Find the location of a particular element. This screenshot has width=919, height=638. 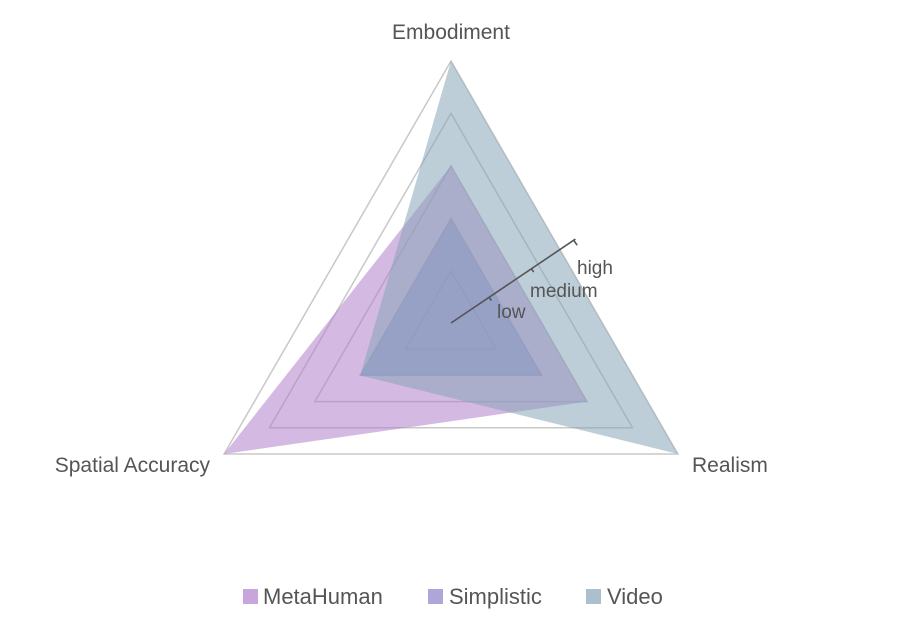

legend-label-simplistic: Simplistic is located at coordinates (495, 596).